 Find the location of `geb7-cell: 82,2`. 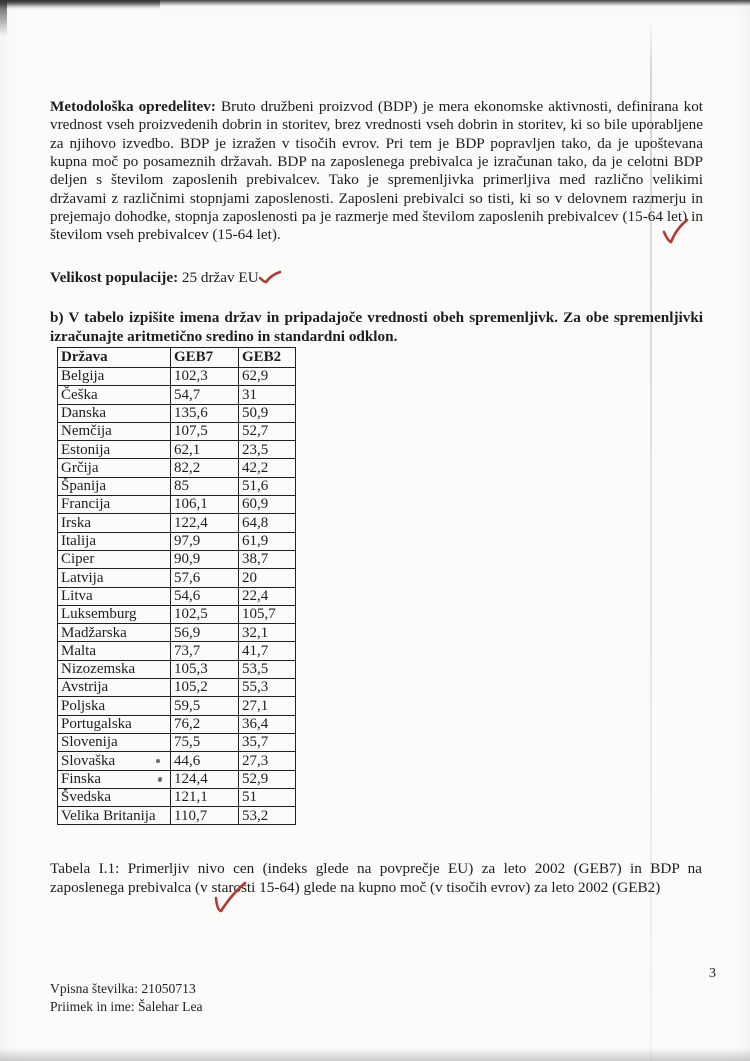

geb7-cell: 82,2 is located at coordinates (204, 468).